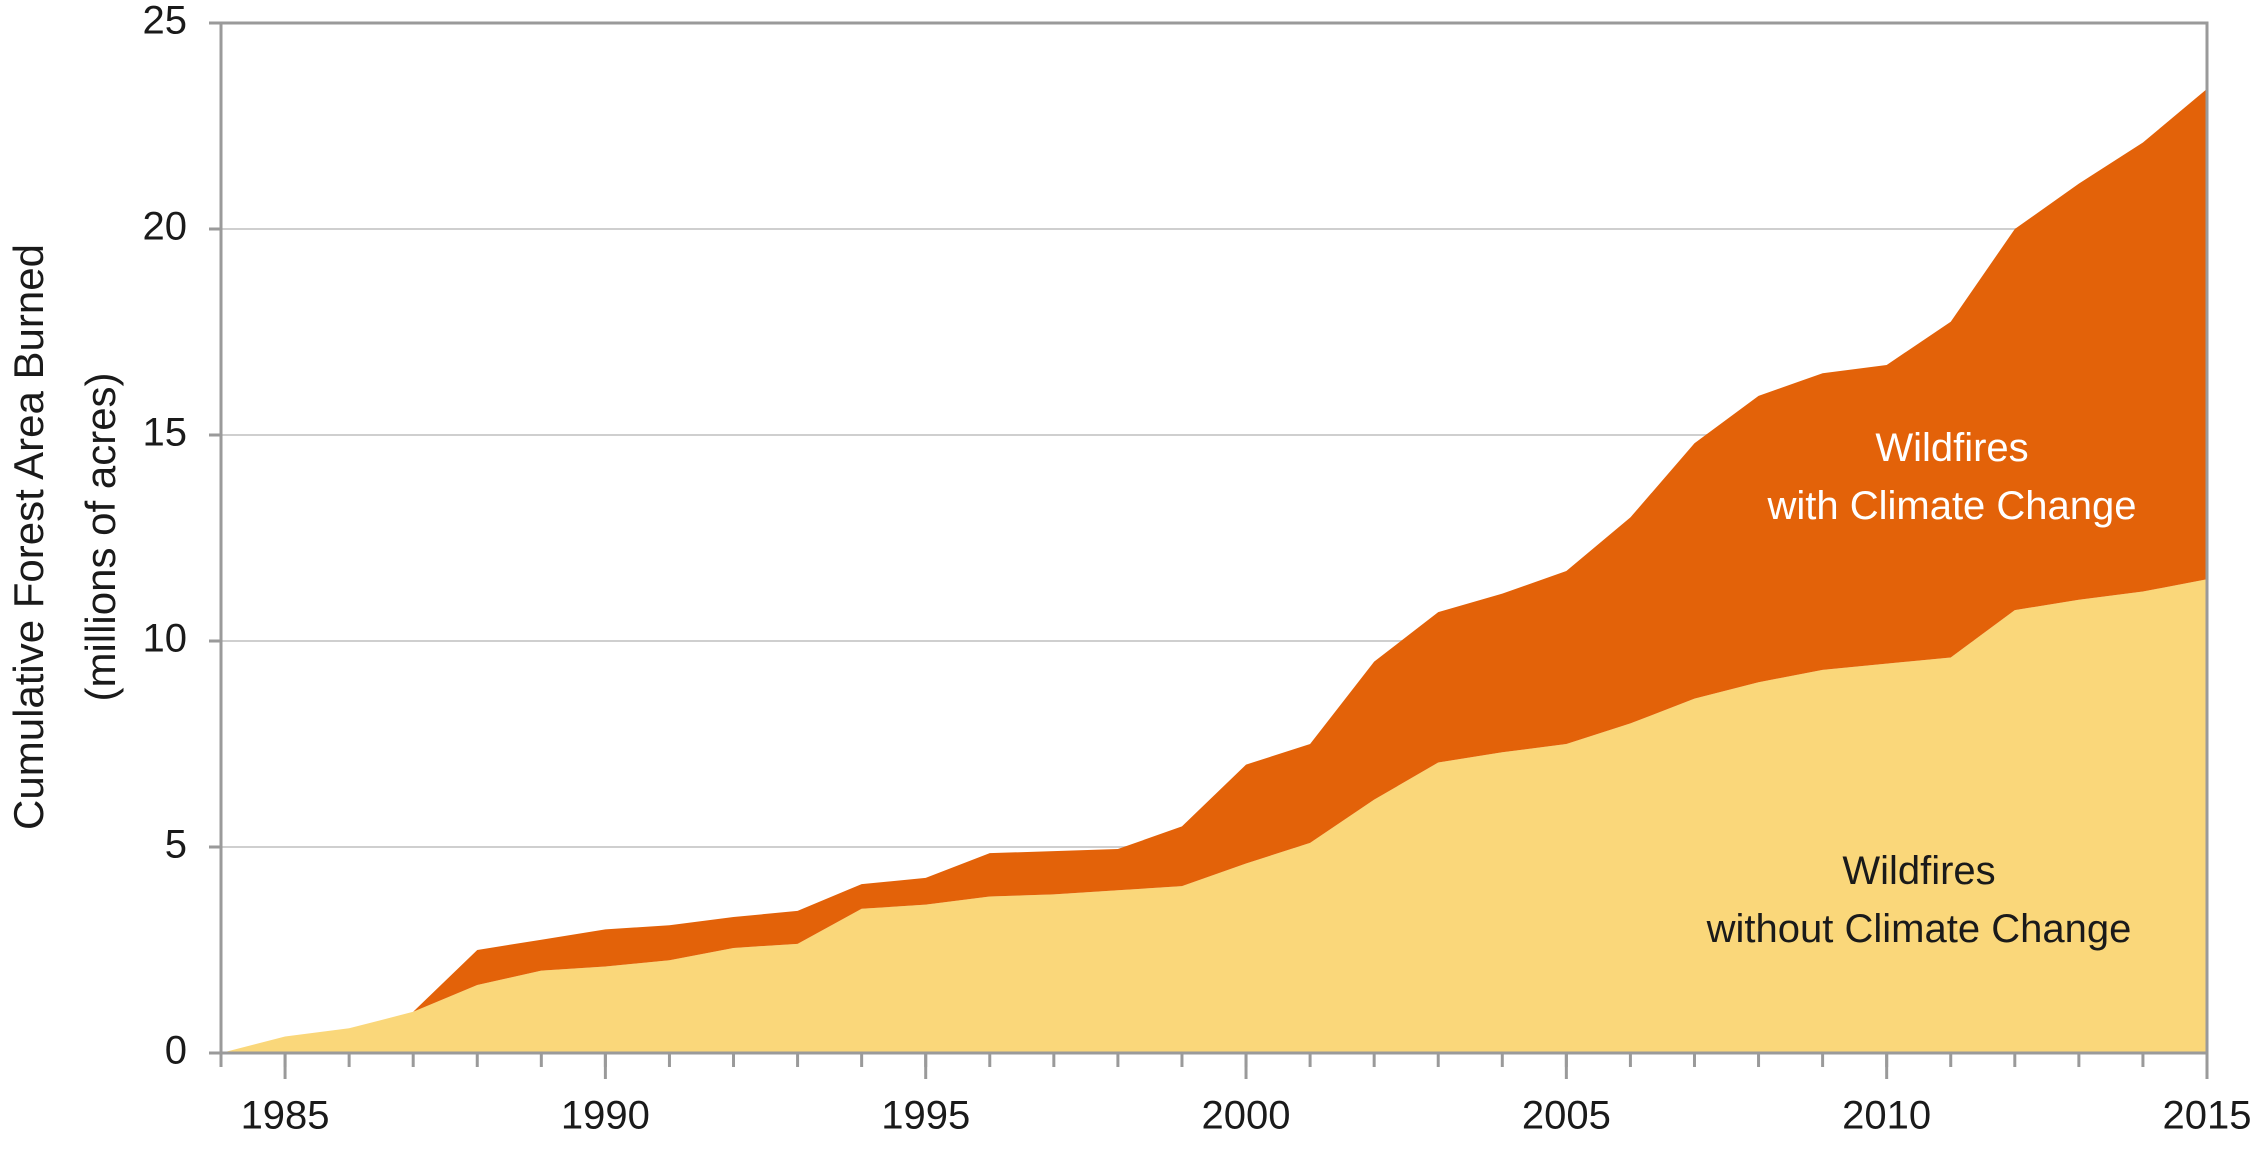  I want to click on series-label-line: with Climate Change, so click(1951, 506).